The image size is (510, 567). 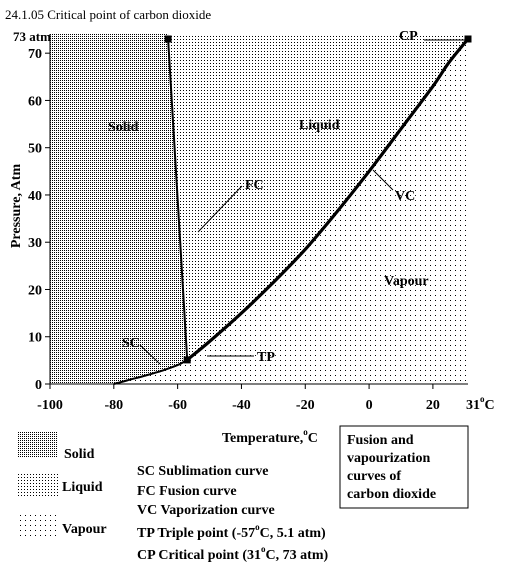 What do you see at coordinates (178, 199) in the screenshot?
I see `fusion-curve` at bounding box center [178, 199].